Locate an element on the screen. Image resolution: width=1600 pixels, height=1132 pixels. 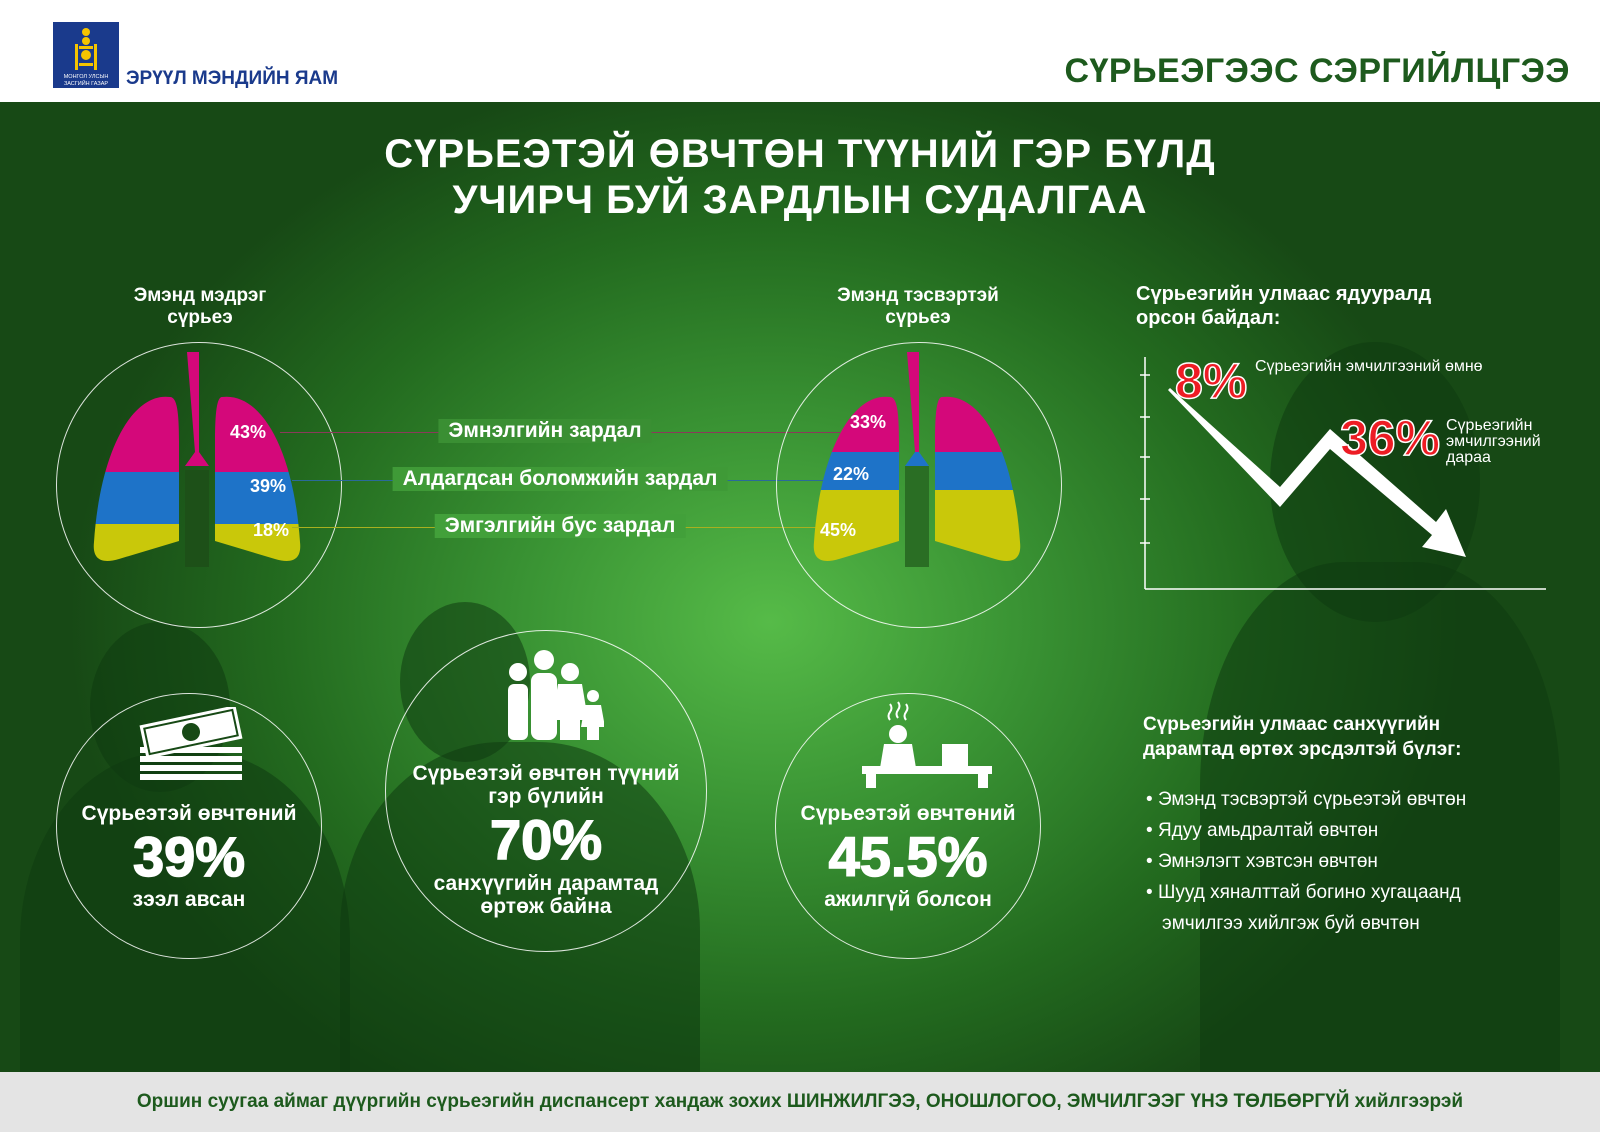
loan-stat-bottom: зээл авсан is located at coordinates (189, 899).